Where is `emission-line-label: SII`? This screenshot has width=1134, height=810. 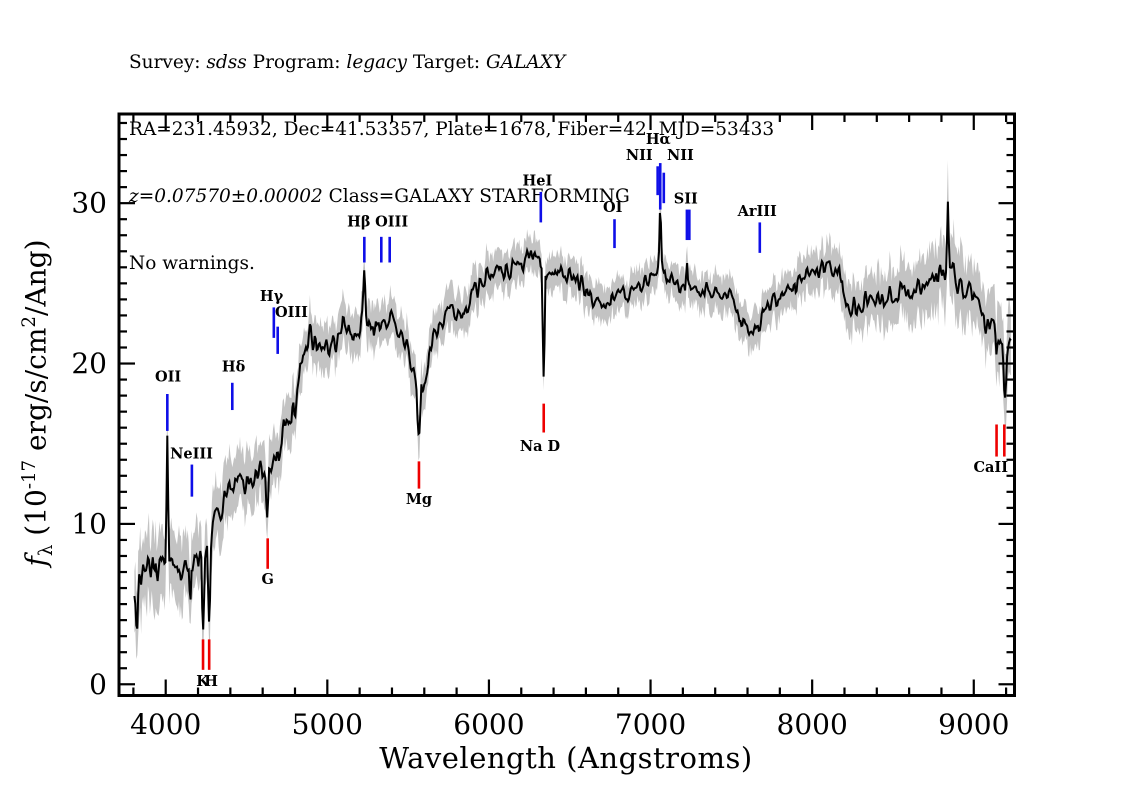 emission-line-label: SII is located at coordinates (686, 198).